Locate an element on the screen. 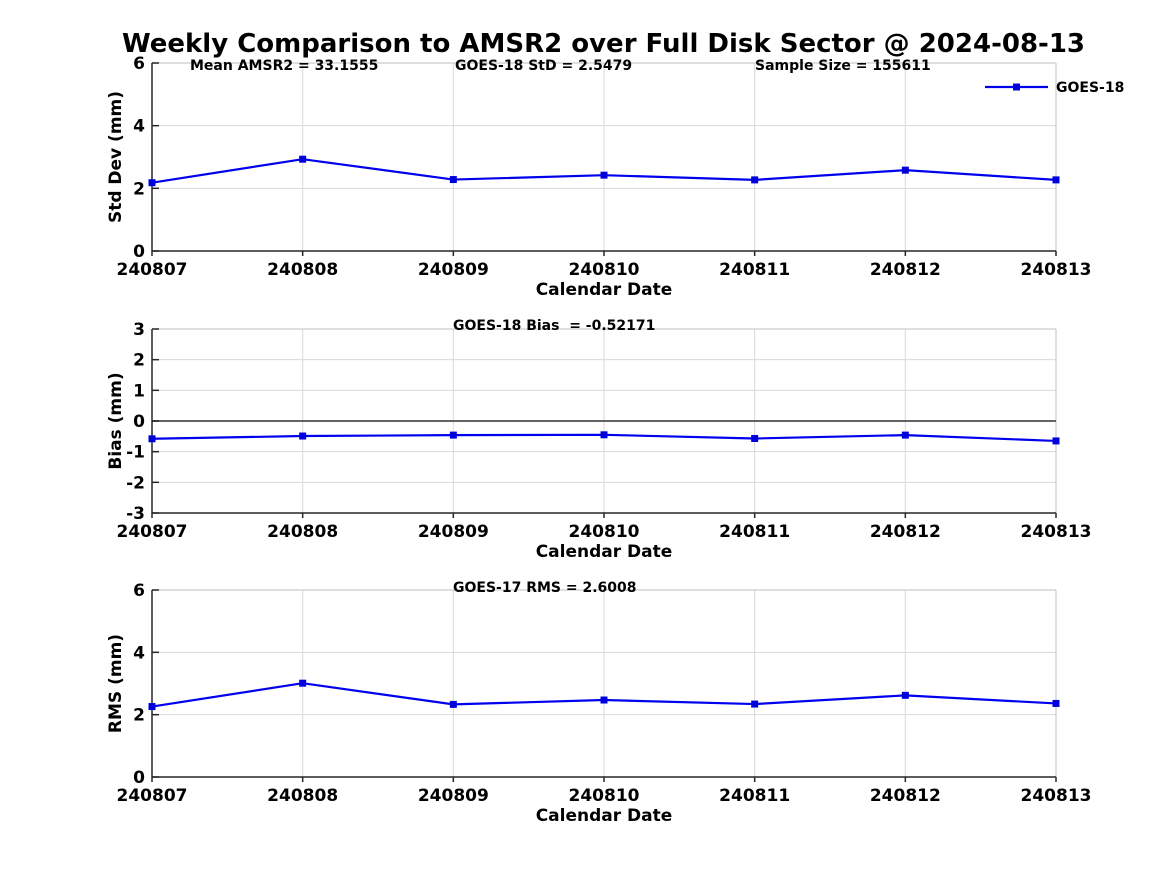  y-tick-label: 3 is located at coordinates (139, 330).